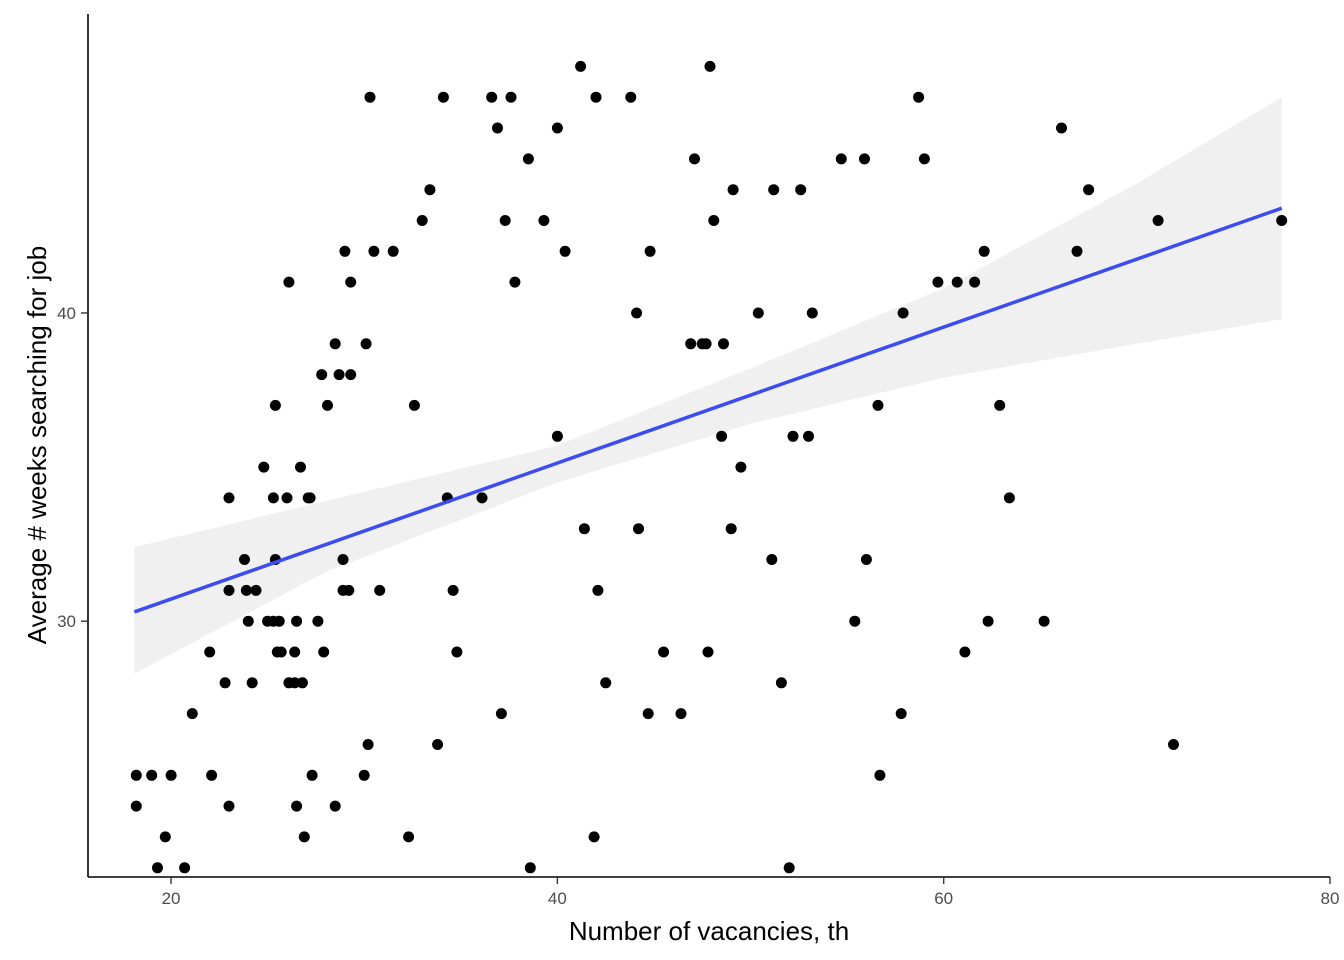  I want to click on y-tick-label: 40, so click(66, 313).